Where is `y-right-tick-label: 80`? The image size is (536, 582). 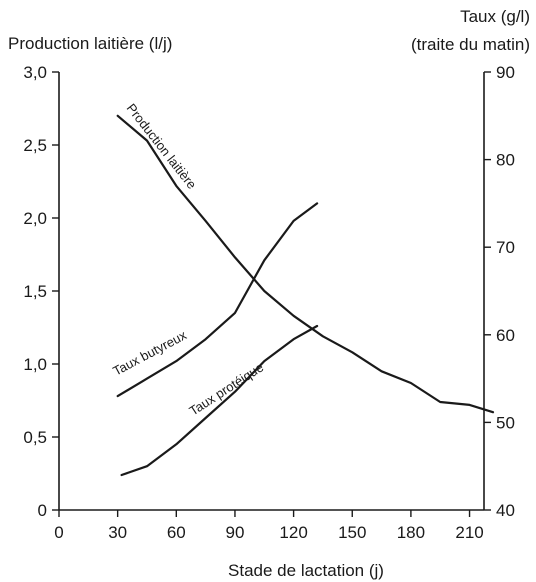
y-right-tick-label: 80 is located at coordinates (505, 160).